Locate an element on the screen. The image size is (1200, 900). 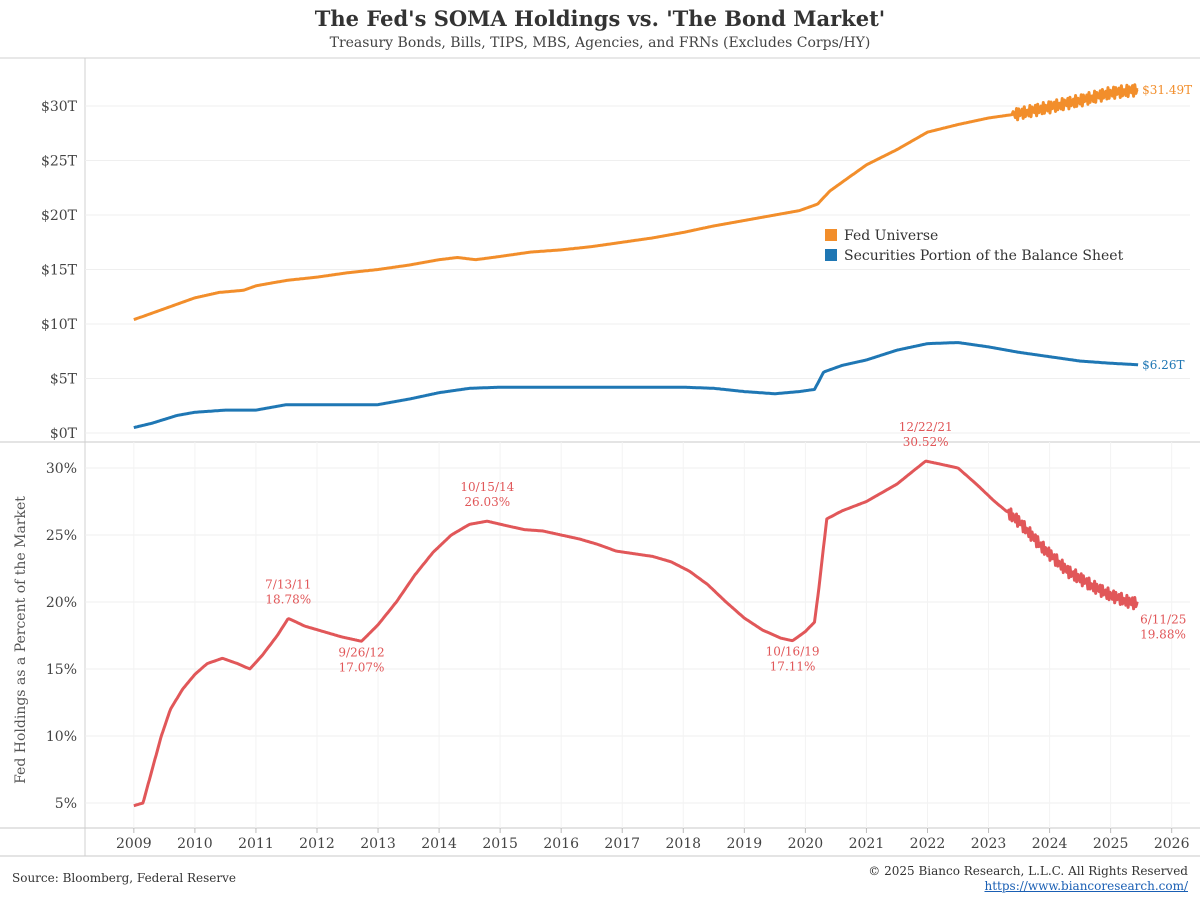
top-y-tick-label: $0T is located at coordinates (64, 434).